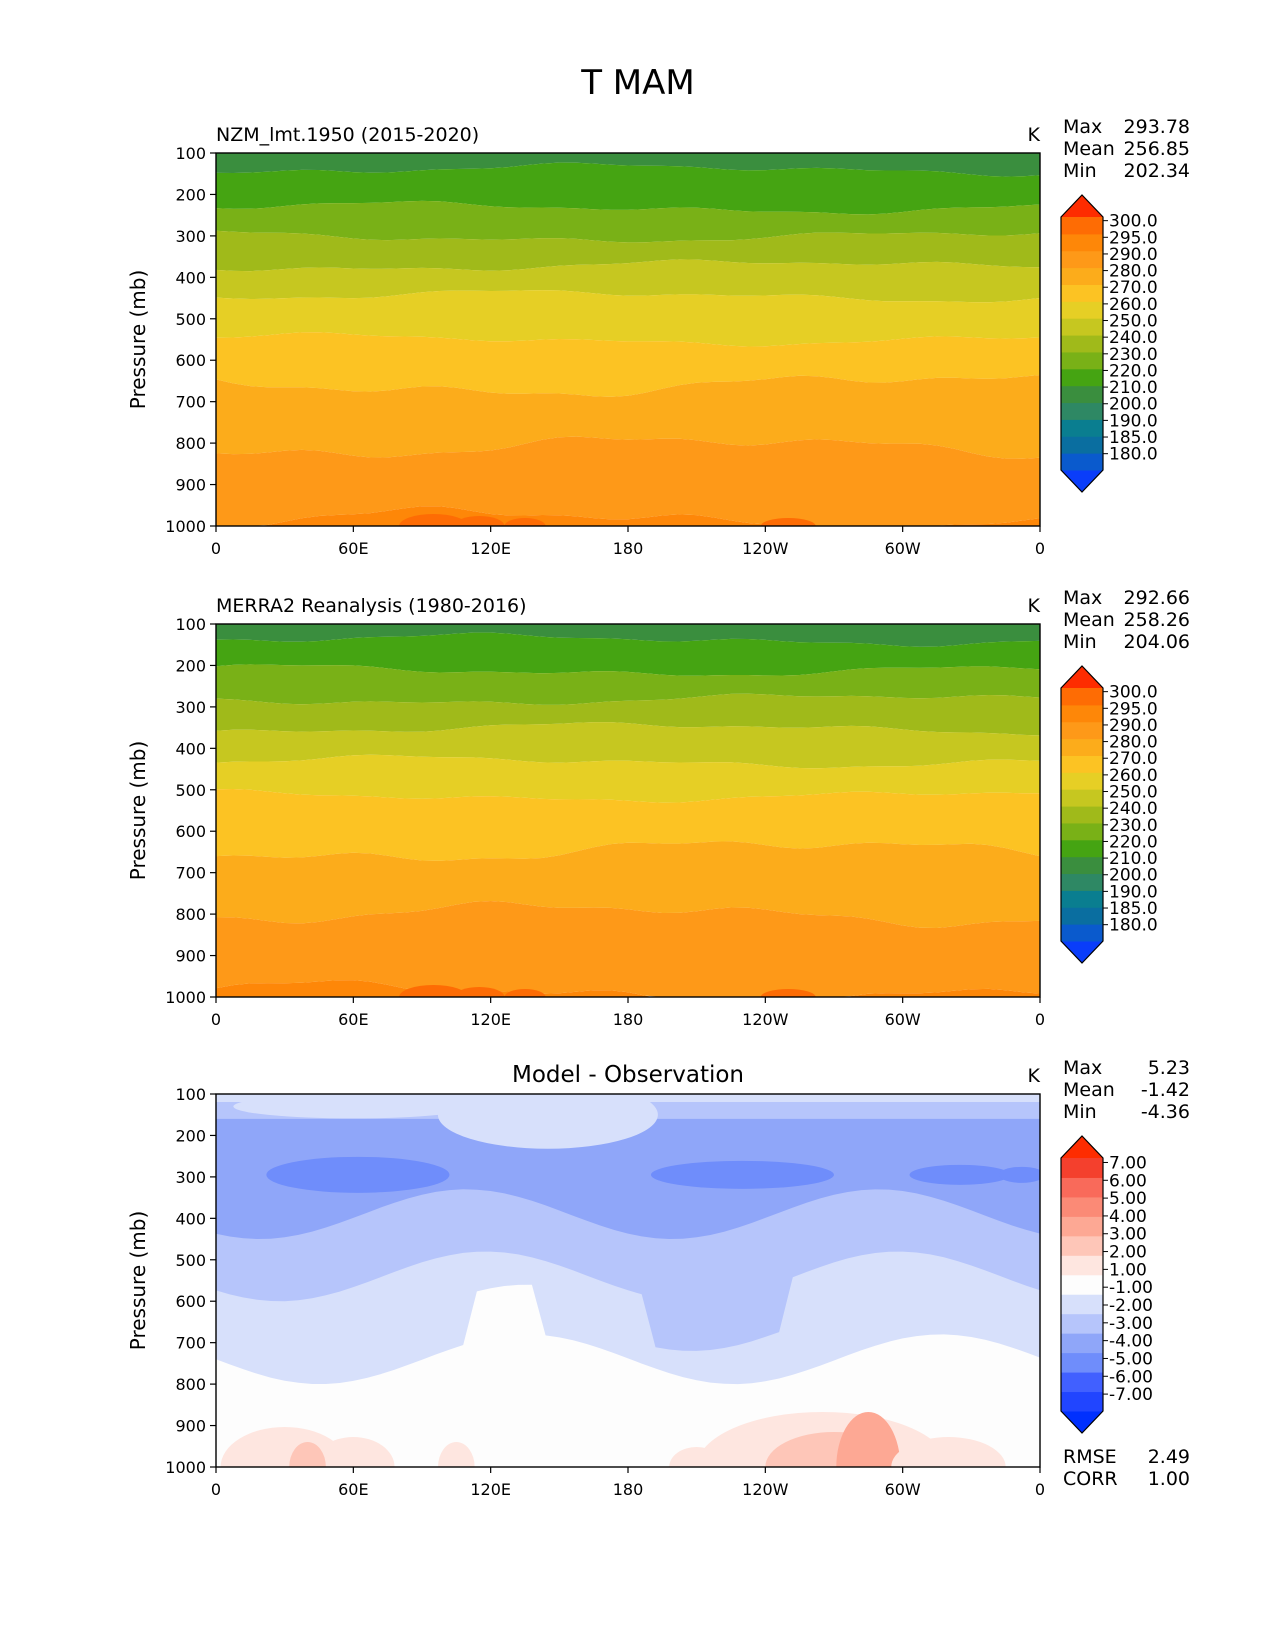 The height and width of the screenshot is (1650, 1275). What do you see at coordinates (1165, 1090) in the screenshot?
I see `stat-value-mean: -1.42` at bounding box center [1165, 1090].